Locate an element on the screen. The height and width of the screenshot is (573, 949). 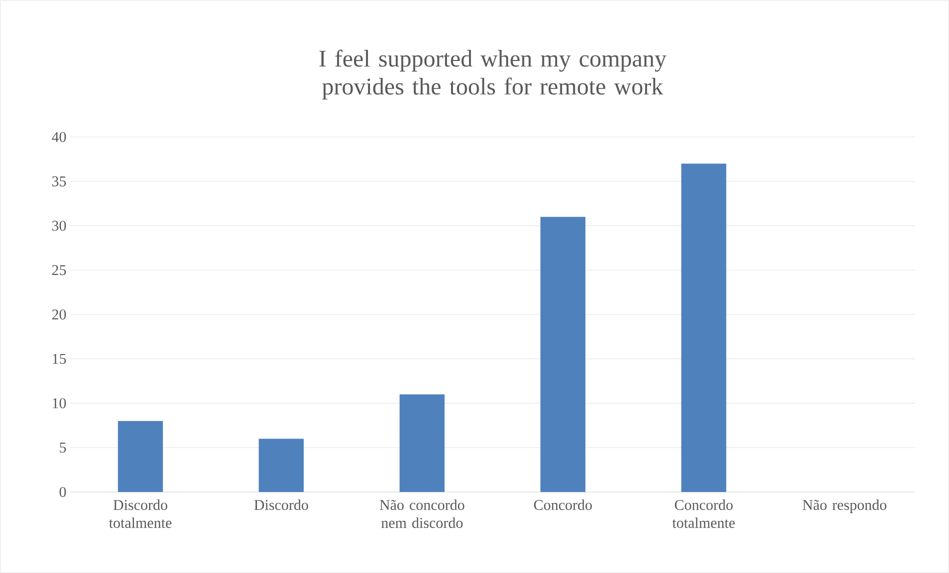
y-tick-label: 30 is located at coordinates (59, 225).